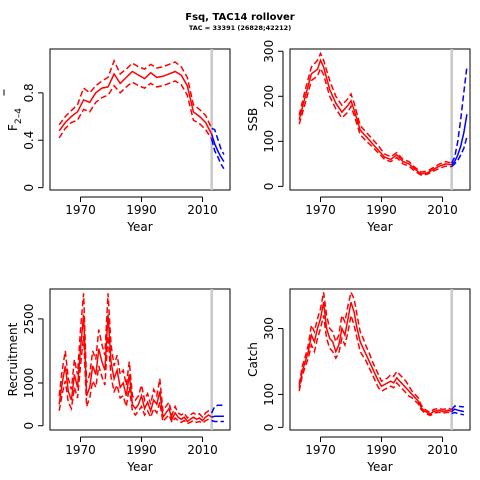  What do you see at coordinates (29, 319) in the screenshot?
I see `recruitment-y-tick-label: 2500` at bounding box center [29, 319].